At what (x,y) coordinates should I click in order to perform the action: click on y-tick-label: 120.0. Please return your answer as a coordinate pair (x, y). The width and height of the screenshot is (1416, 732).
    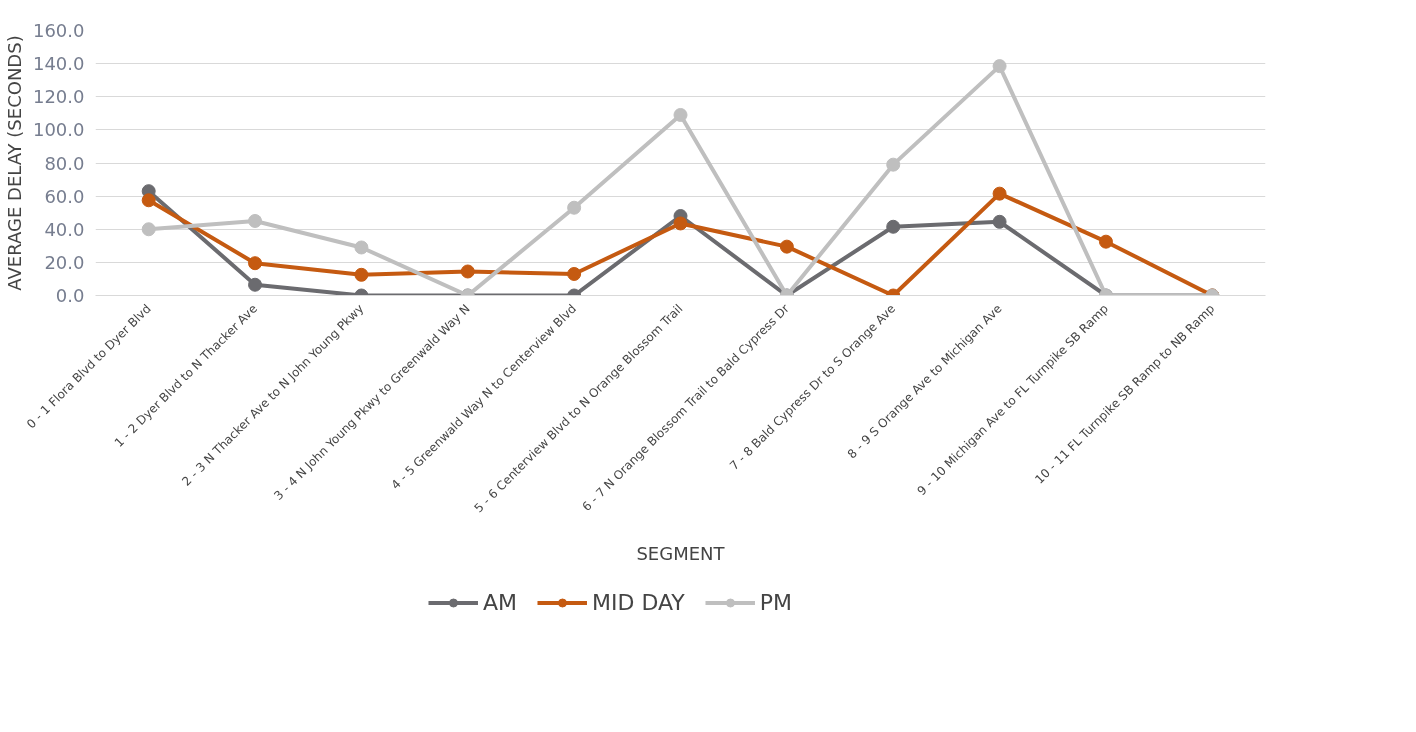
    Looking at the image, I should click on (58, 97).